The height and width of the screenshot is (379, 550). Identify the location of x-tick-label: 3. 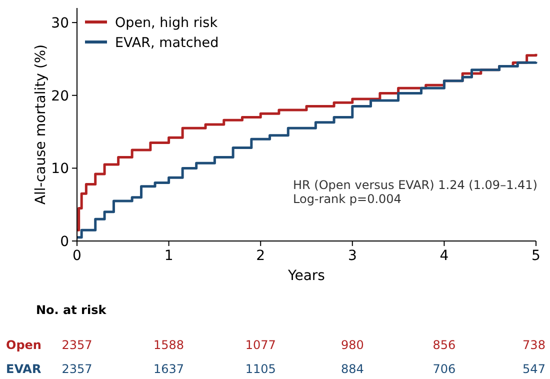
(352, 256).